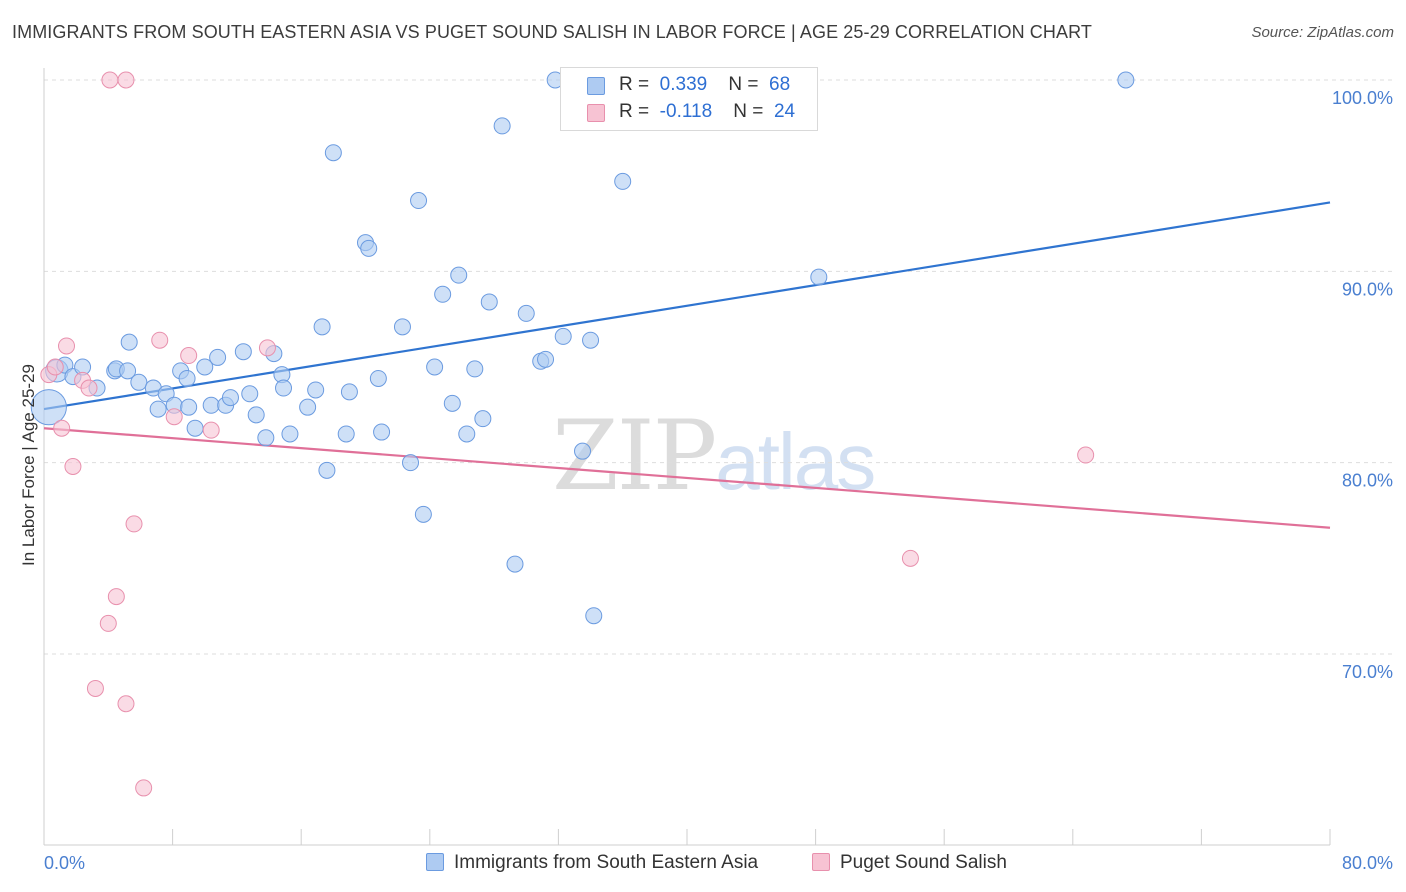  I want to click on bottom-legend-label-pink: Puget Sound Salish, so click(923, 862).